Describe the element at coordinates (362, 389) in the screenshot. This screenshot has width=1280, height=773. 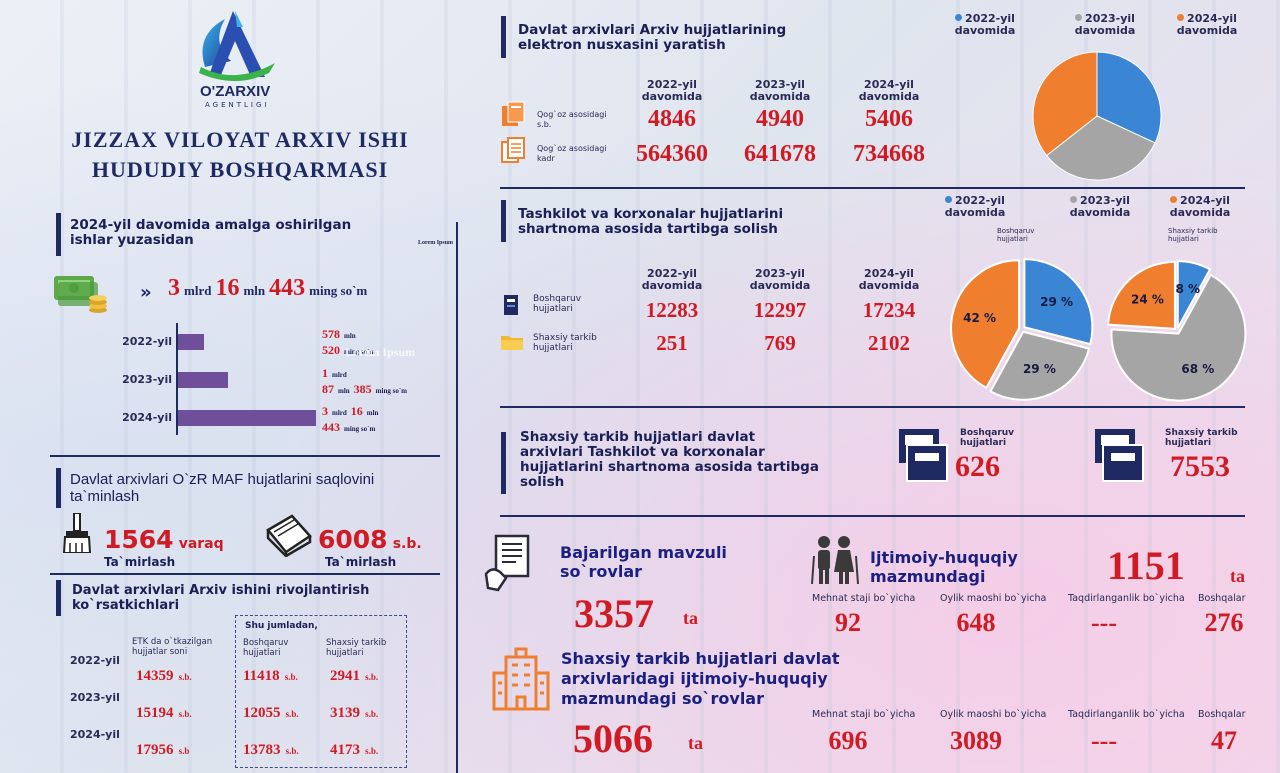
I see `bar-label-1-c: 385` at that location.